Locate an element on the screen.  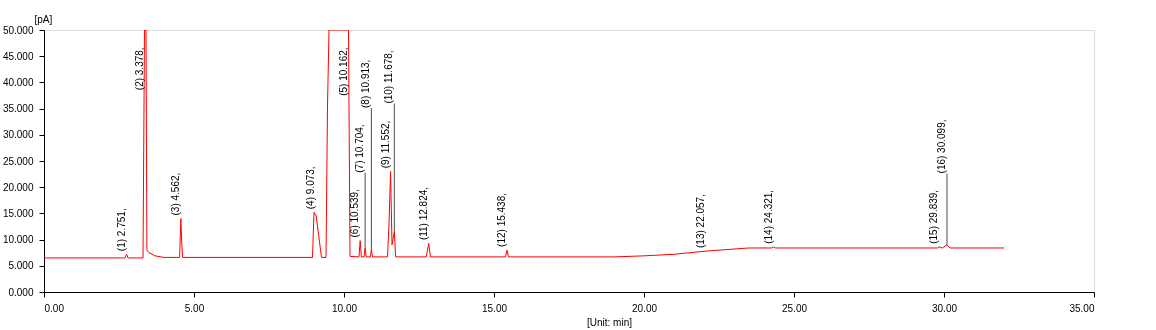
annotation: (15) 29.839, is located at coordinates (934, 216).